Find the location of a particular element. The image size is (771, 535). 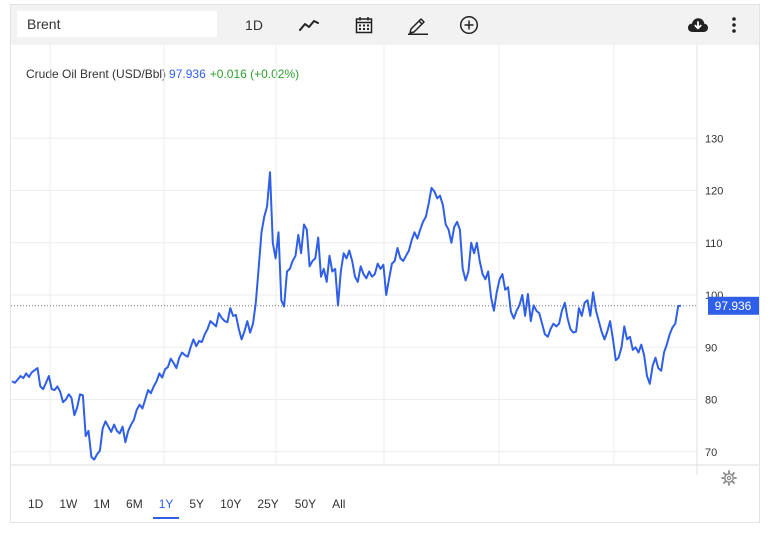

x-tick-label: Sep is located at coordinates (614, 474).